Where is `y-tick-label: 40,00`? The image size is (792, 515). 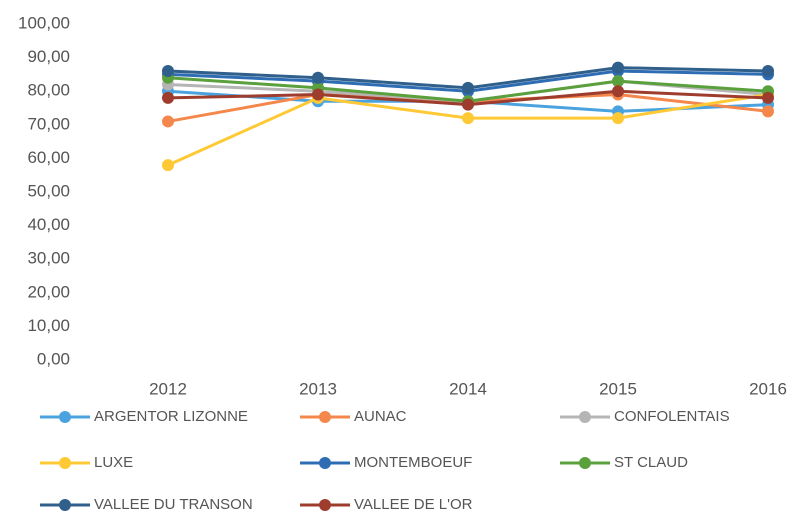
y-tick-label: 40,00 is located at coordinates (48, 224).